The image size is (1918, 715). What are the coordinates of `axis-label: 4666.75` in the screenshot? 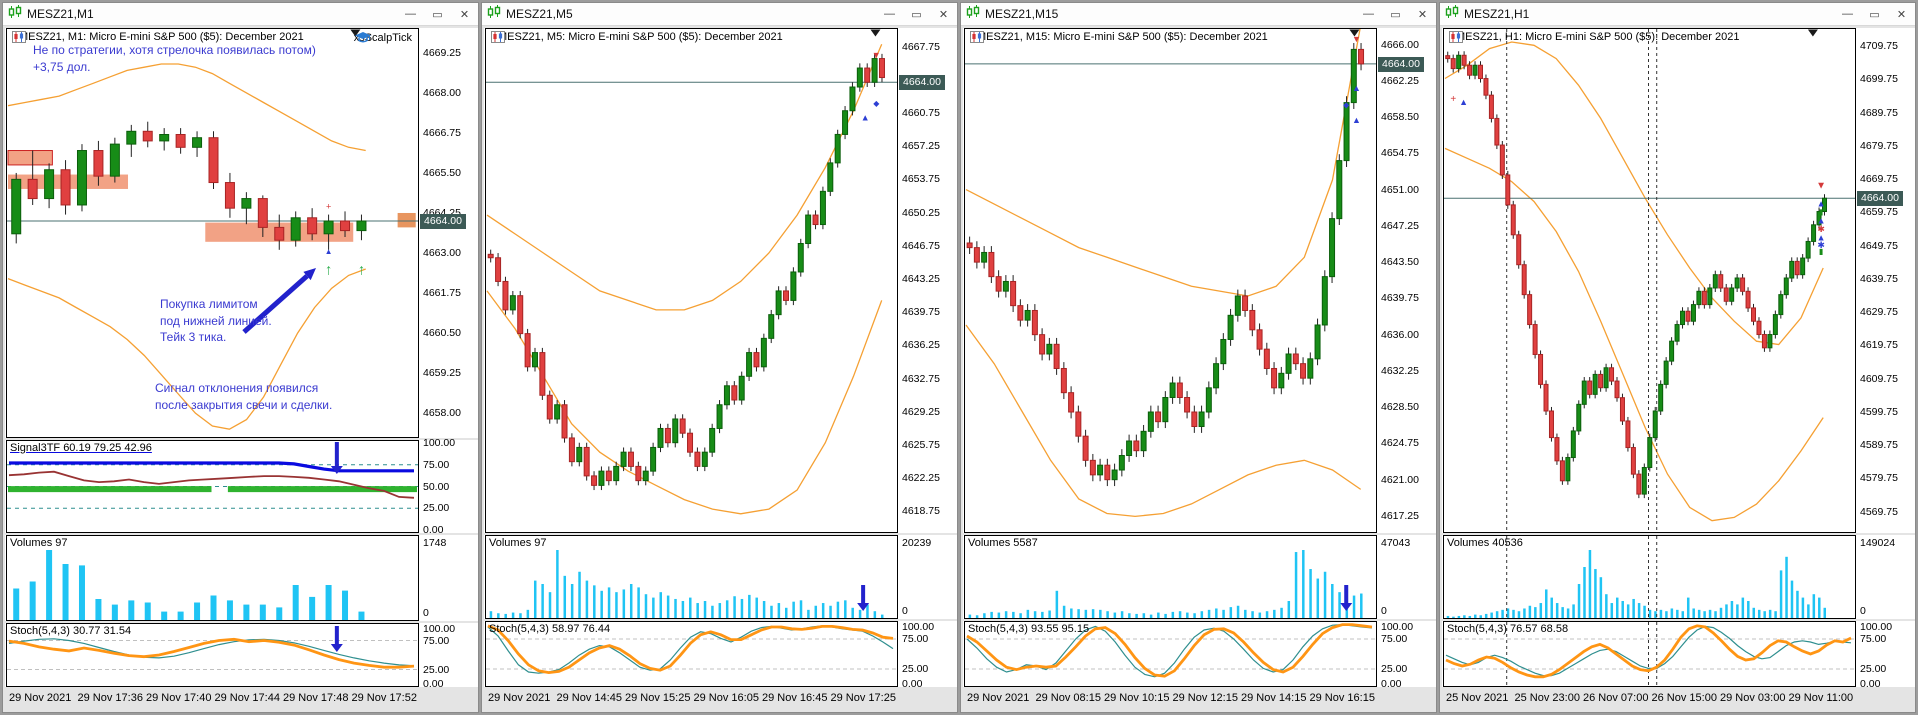 It's located at (442, 132).